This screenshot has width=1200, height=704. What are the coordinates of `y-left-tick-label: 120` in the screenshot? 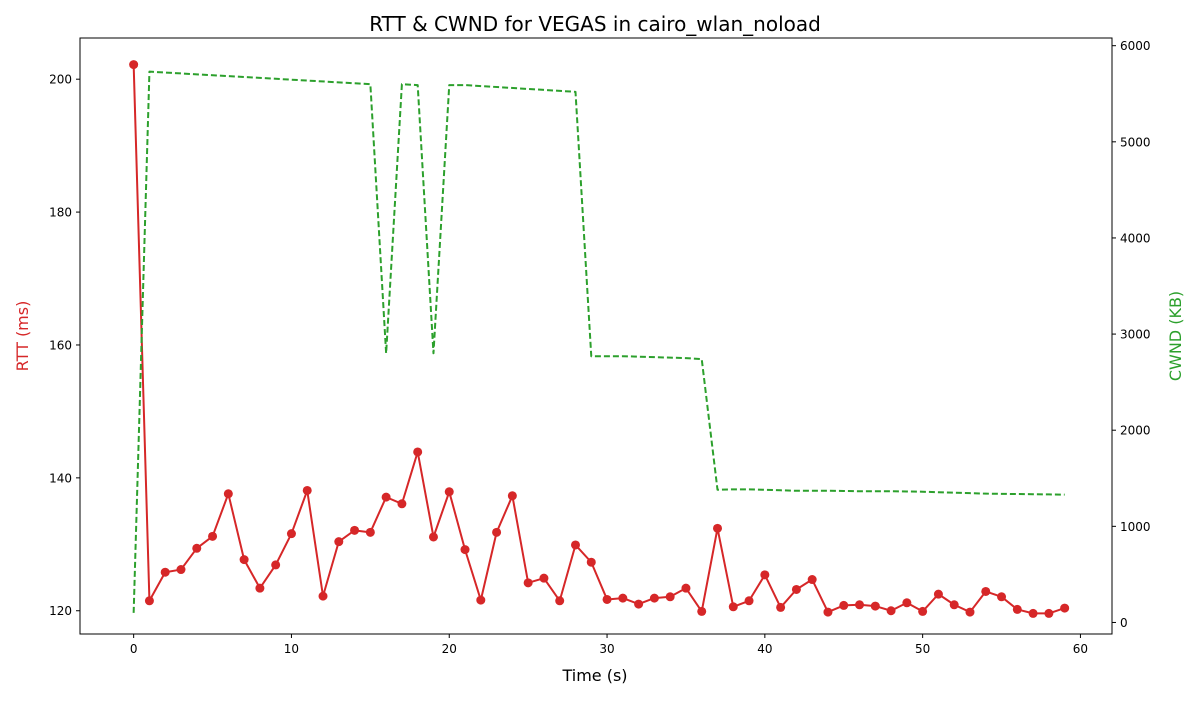 It's located at (60, 611).